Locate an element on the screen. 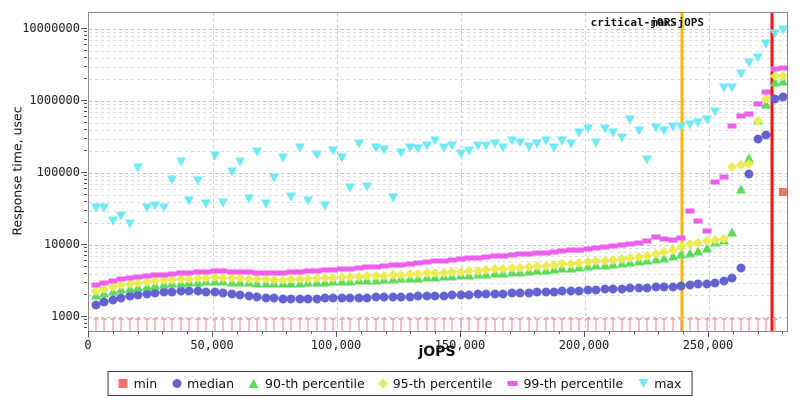 Image resolution: width=800 pixels, height=400 pixels. legend-item-p95: 95-th percentile is located at coordinates (435, 383).